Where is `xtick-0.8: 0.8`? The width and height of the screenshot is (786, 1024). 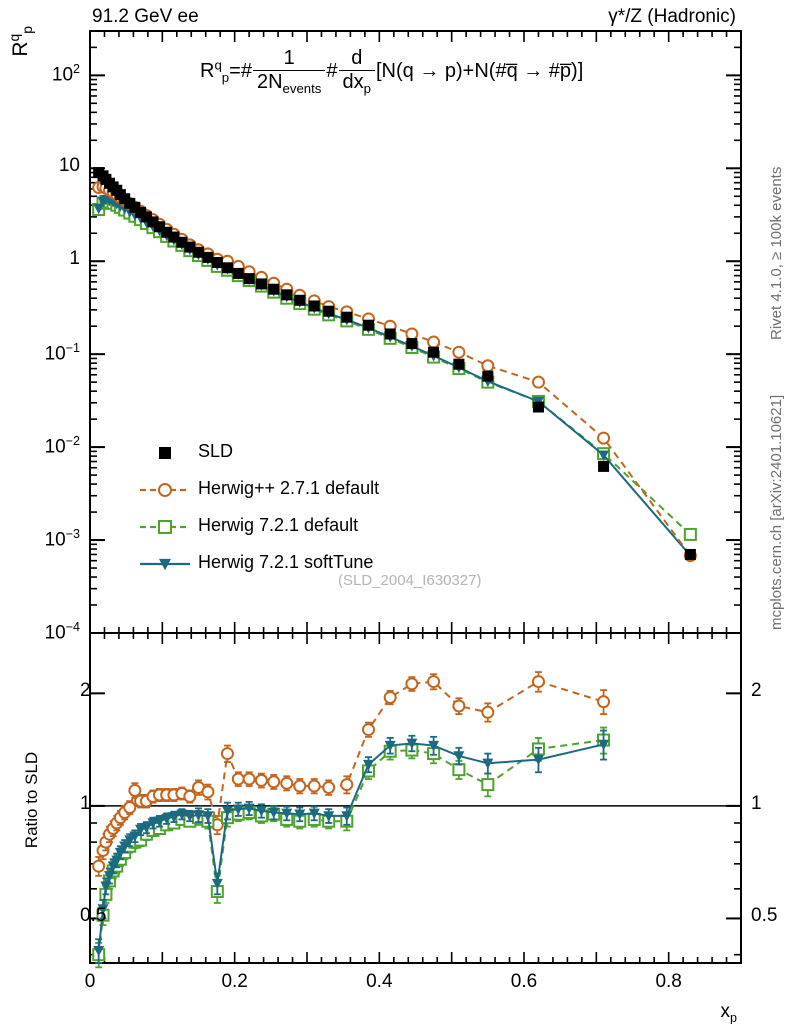
xtick-0.8: 0.8 is located at coordinates (668, 981).